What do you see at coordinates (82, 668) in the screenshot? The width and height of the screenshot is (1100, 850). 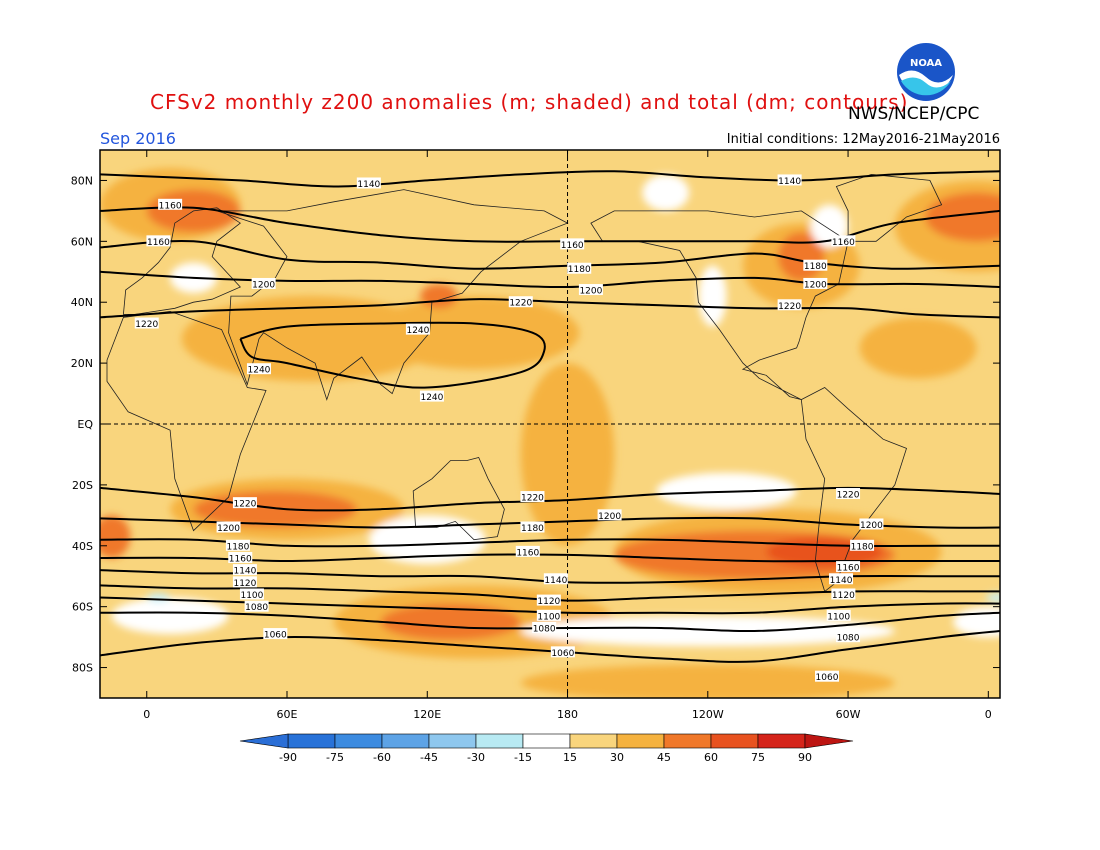 I see `lat-tick-label: 80S` at bounding box center [82, 668].